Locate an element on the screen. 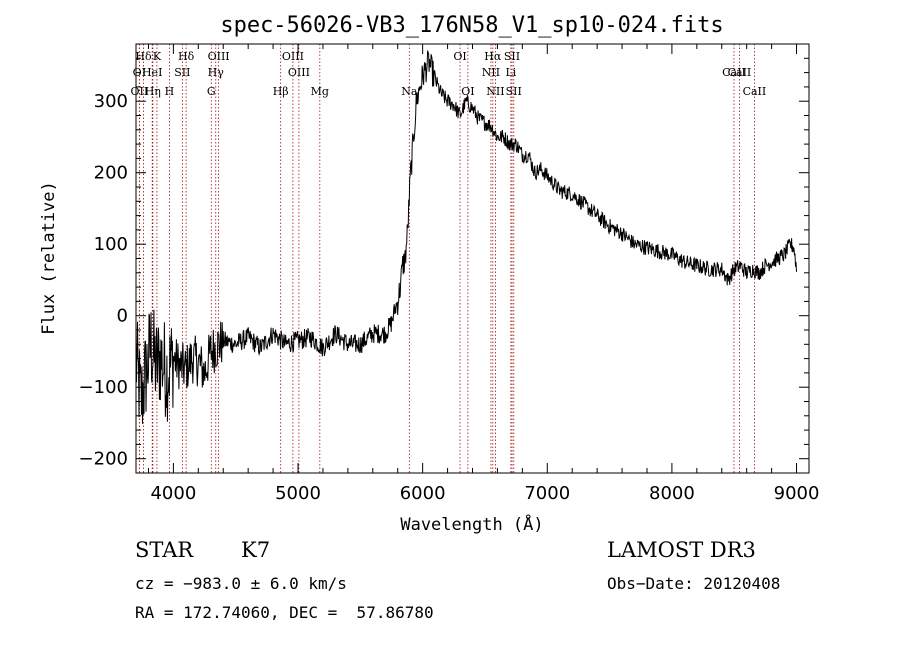  redshift-cz: cz = −983.0 ± 6.0 km/s is located at coordinates (241, 583).